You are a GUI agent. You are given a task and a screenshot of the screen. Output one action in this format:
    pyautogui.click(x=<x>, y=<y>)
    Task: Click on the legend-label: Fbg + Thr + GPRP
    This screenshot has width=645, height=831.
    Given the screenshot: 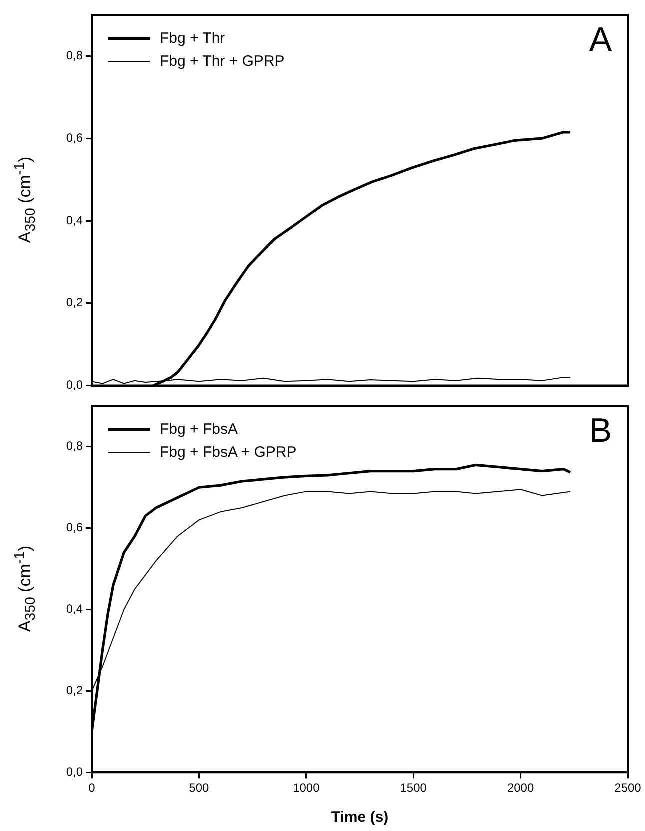 What is the action you would take?
    pyautogui.click(x=222, y=61)
    